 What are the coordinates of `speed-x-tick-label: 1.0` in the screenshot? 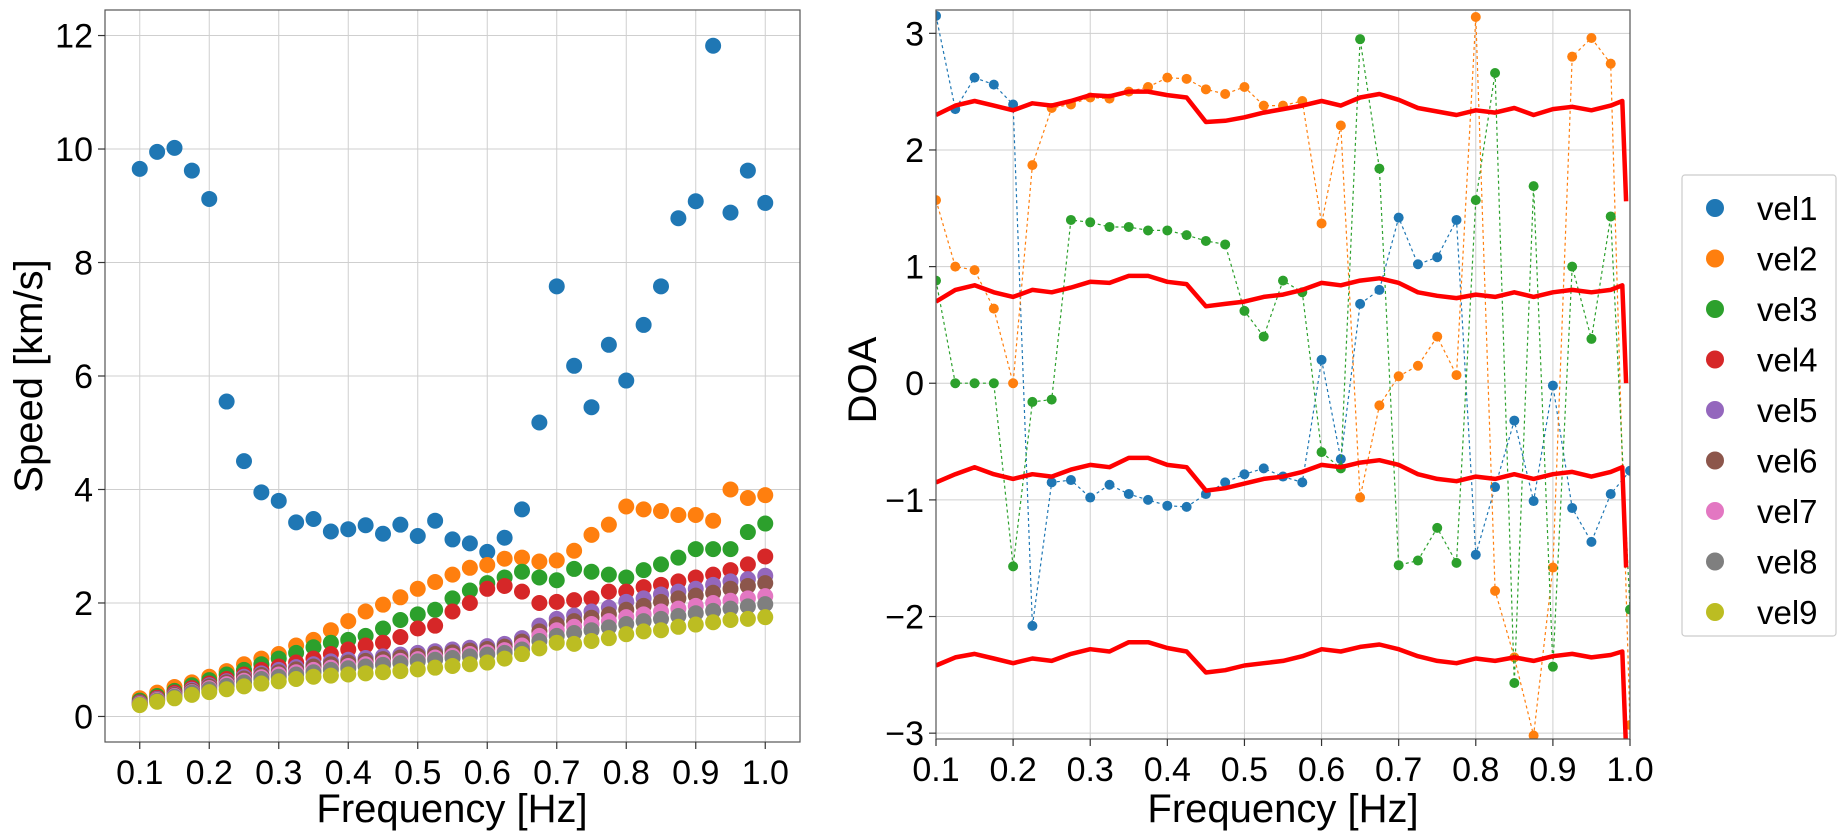 It's located at (765, 773).